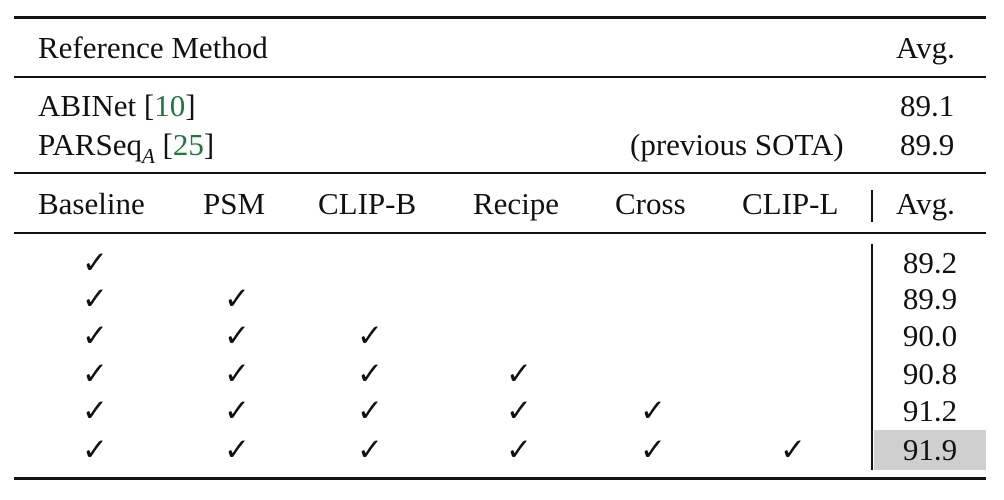 The width and height of the screenshot is (1004, 500). I want to click on section-rule, so click(500, 173).